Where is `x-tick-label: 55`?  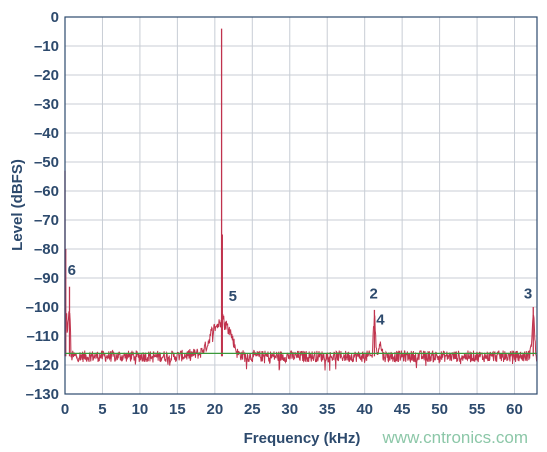
x-tick-label: 55 is located at coordinates (477, 409).